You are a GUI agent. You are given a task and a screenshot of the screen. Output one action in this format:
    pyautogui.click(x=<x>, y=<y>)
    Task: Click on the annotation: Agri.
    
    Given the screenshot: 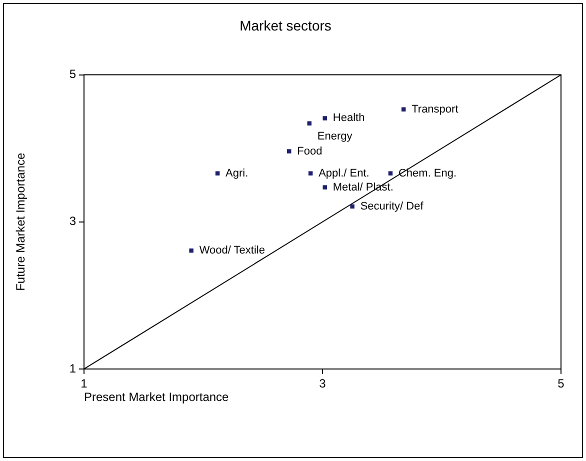 What is the action you would take?
    pyautogui.click(x=237, y=173)
    